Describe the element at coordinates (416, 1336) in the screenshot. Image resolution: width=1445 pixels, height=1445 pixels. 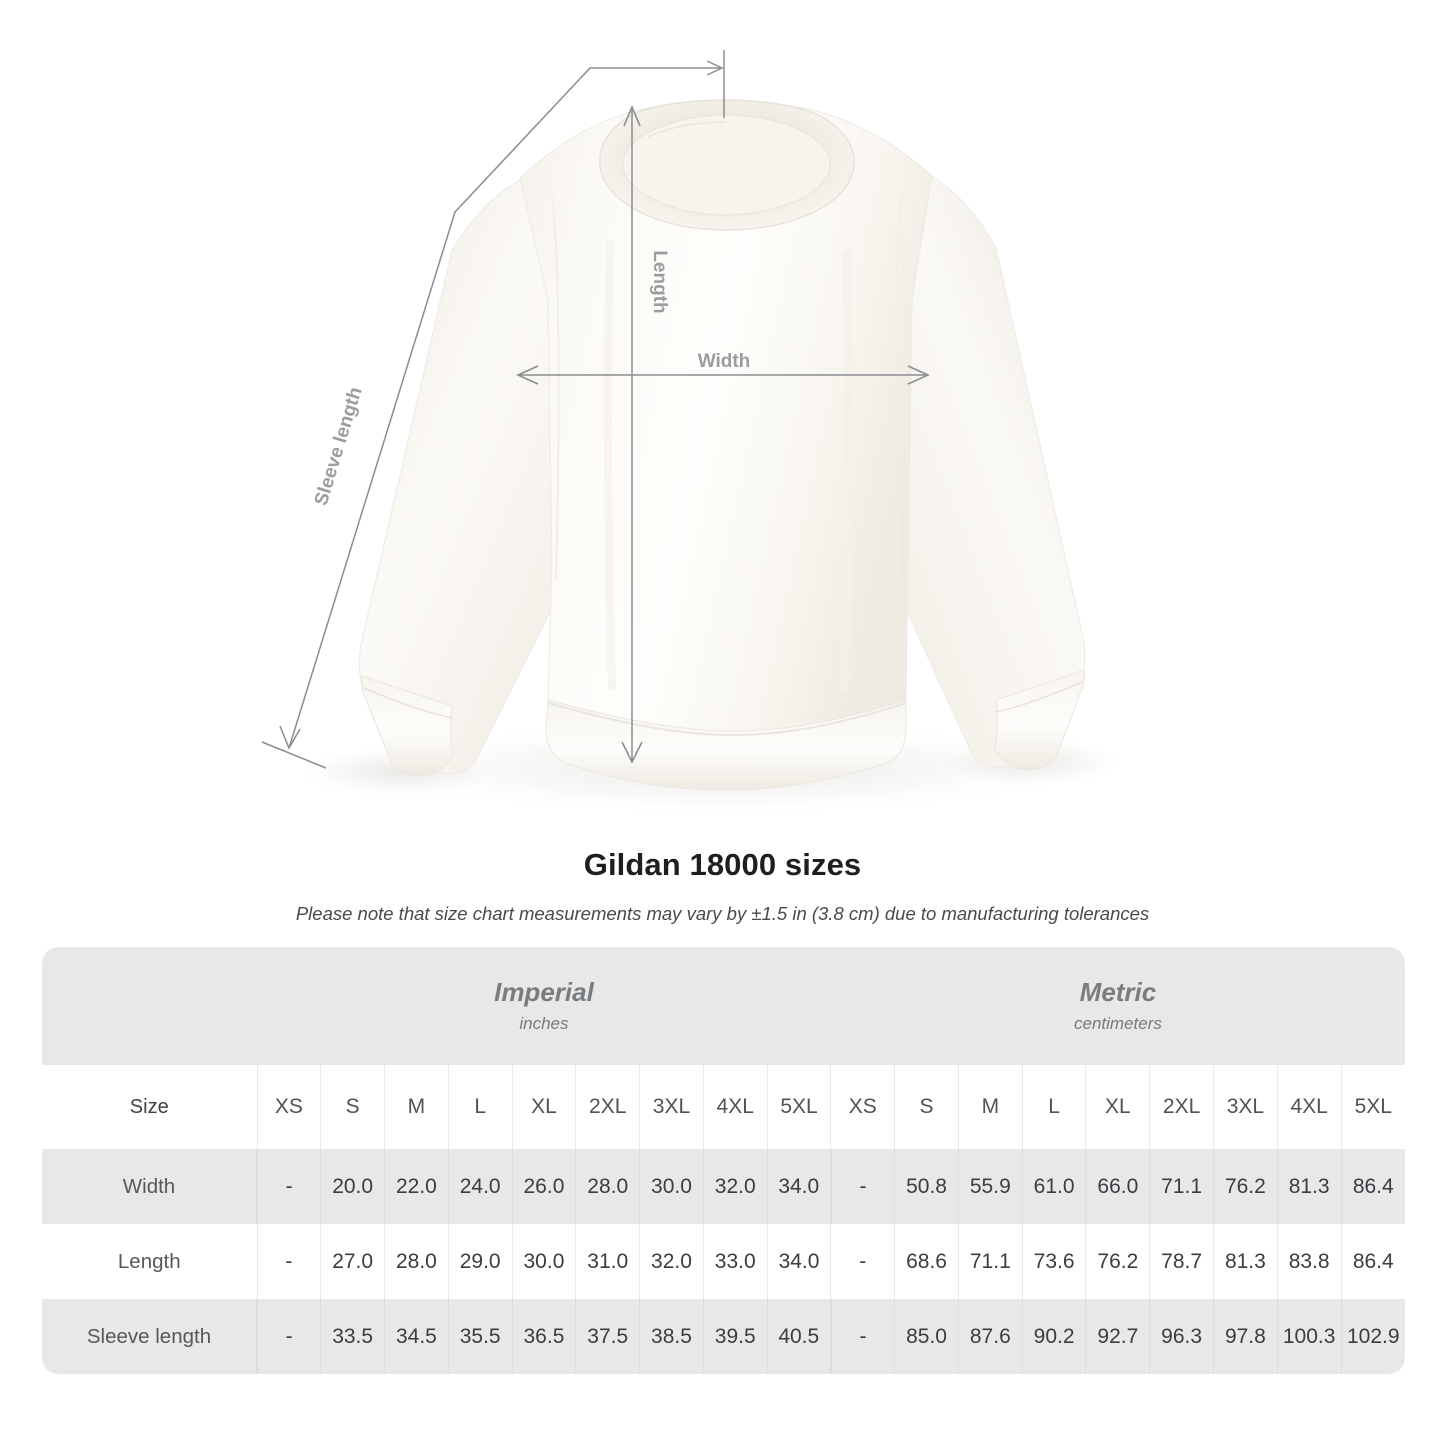
I see `cell-sleeve-length-imperial-m: 34.5` at that location.